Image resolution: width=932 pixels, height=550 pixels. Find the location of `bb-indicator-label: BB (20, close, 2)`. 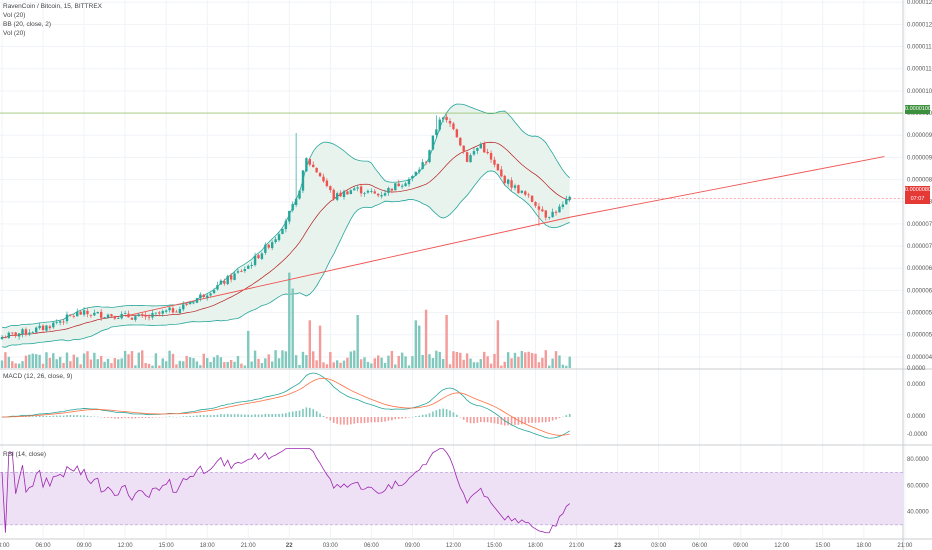

bb-indicator-label: BB (20, close, 2) is located at coordinates (27, 24).